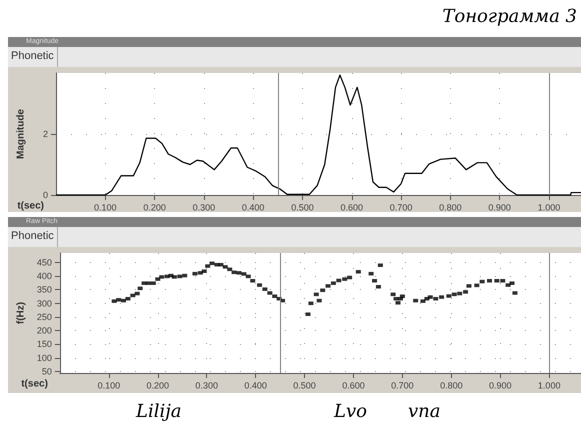 This screenshot has width=581, height=433. Describe the element at coordinates (45, 134) in the screenshot. I see `y-tick-label: 2` at that location.